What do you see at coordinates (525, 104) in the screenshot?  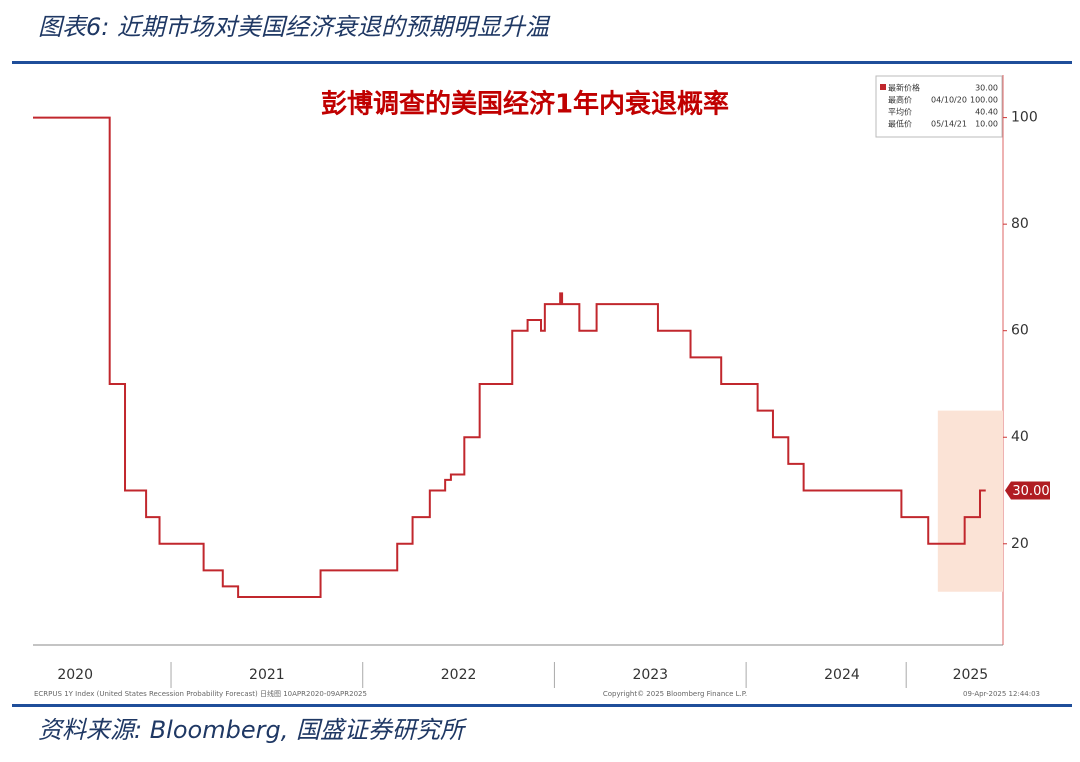 I see `chart-title: 彭博调查的美国经济1年内衰退概率` at bounding box center [525, 104].